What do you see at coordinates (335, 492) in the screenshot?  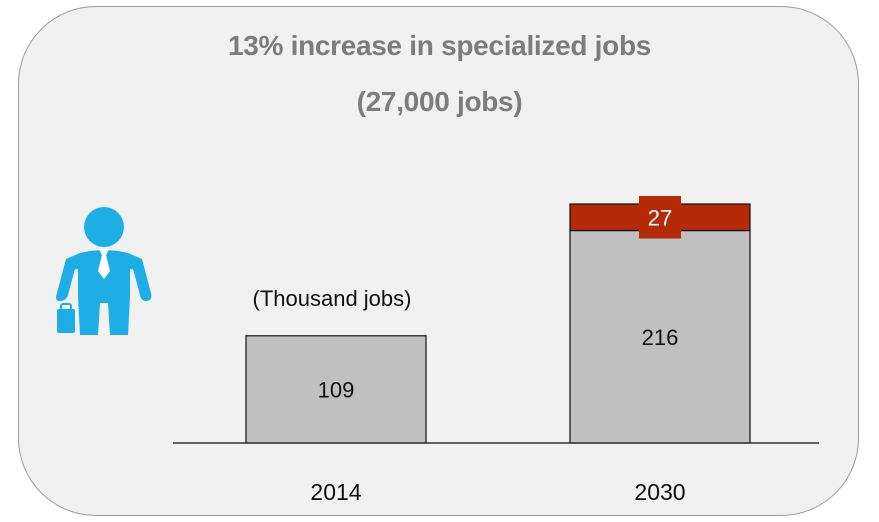 I see `x-tick-label-2014: 2014` at bounding box center [335, 492].